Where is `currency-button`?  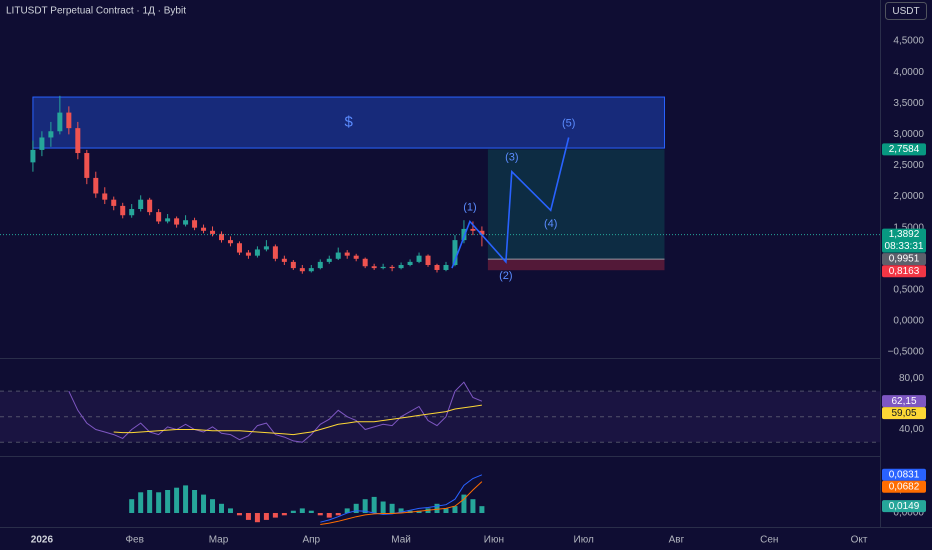
currency-button is located at coordinates (906, 11).